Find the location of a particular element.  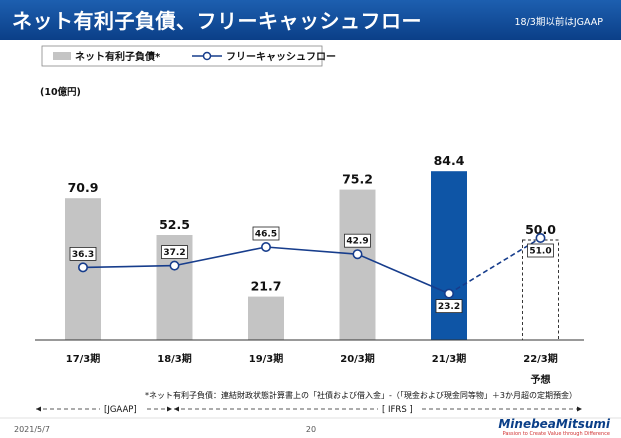

bar-value-label-1: 52.5 is located at coordinates (174, 224).